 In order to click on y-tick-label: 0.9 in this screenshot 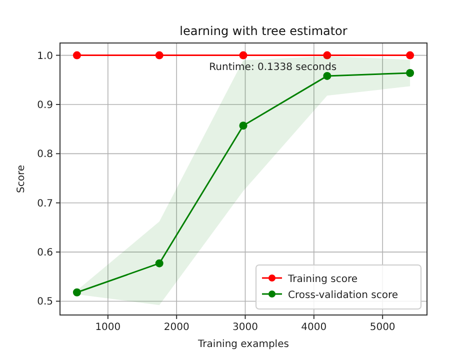, I will do `click(45, 105)`.